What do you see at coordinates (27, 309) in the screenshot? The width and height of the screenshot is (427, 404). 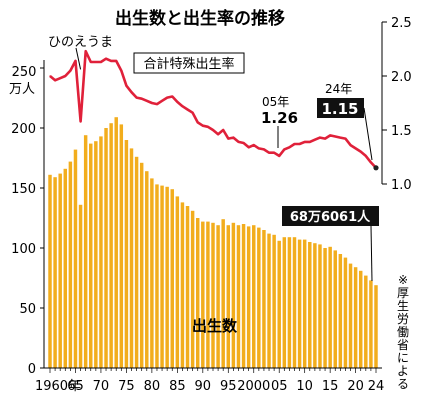 I see `left-axis-tick-label: 50` at bounding box center [27, 309].